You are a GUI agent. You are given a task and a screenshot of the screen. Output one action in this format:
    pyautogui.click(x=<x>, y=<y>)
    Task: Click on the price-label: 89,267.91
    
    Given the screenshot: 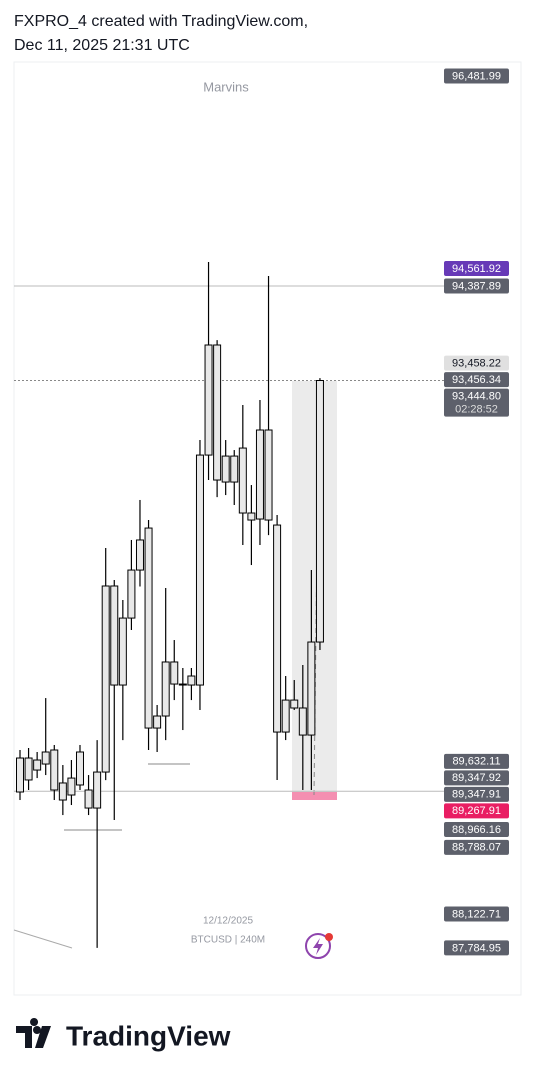 What is the action you would take?
    pyautogui.click(x=476, y=811)
    